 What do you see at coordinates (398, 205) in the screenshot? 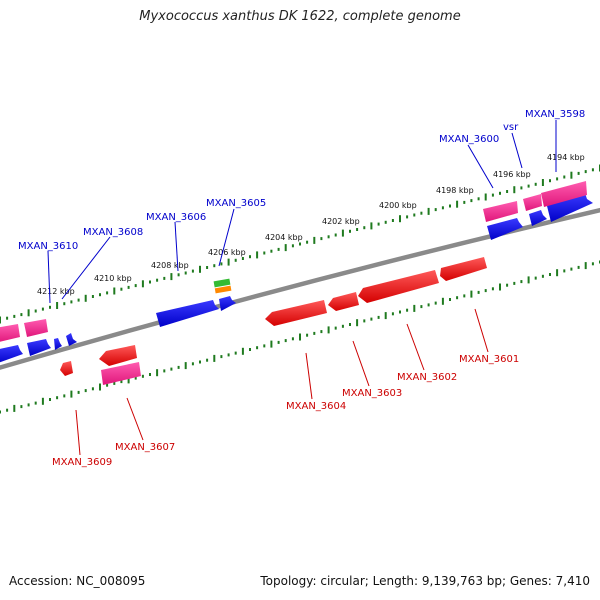
I see `kbp-label: 4200 kbp` at bounding box center [398, 205].